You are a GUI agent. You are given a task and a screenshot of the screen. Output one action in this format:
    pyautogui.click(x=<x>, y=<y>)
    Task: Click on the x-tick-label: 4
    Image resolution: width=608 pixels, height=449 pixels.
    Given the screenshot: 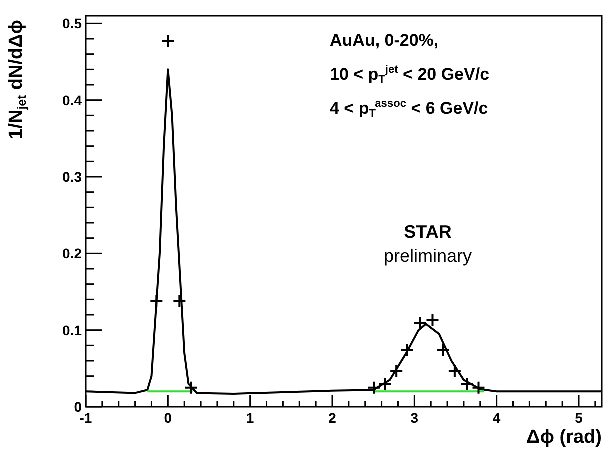 What is the action you would take?
    pyautogui.click(x=496, y=418)
    